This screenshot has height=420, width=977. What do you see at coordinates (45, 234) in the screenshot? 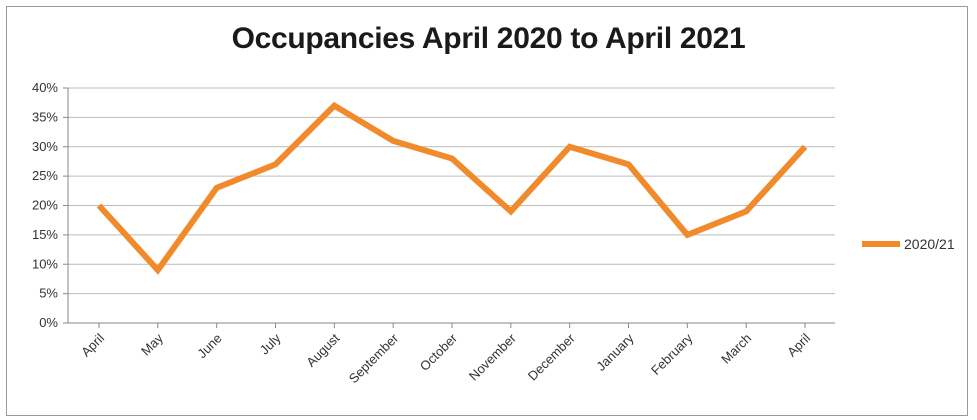
I see `y-tick-label: 15%` at bounding box center [45, 234].